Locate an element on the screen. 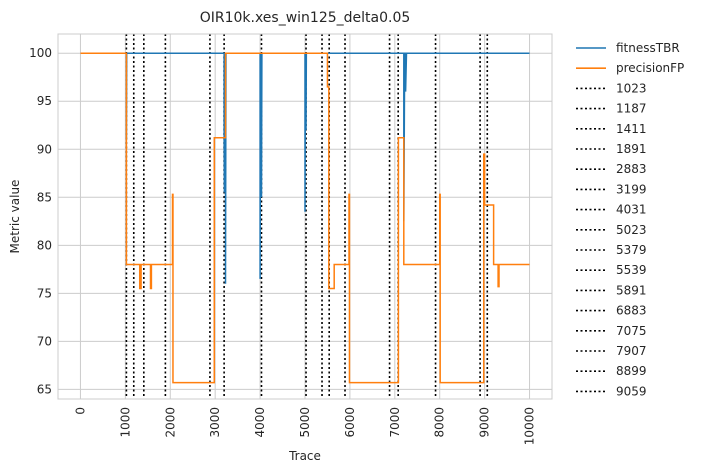  legend-label: 1023 is located at coordinates (631, 88).